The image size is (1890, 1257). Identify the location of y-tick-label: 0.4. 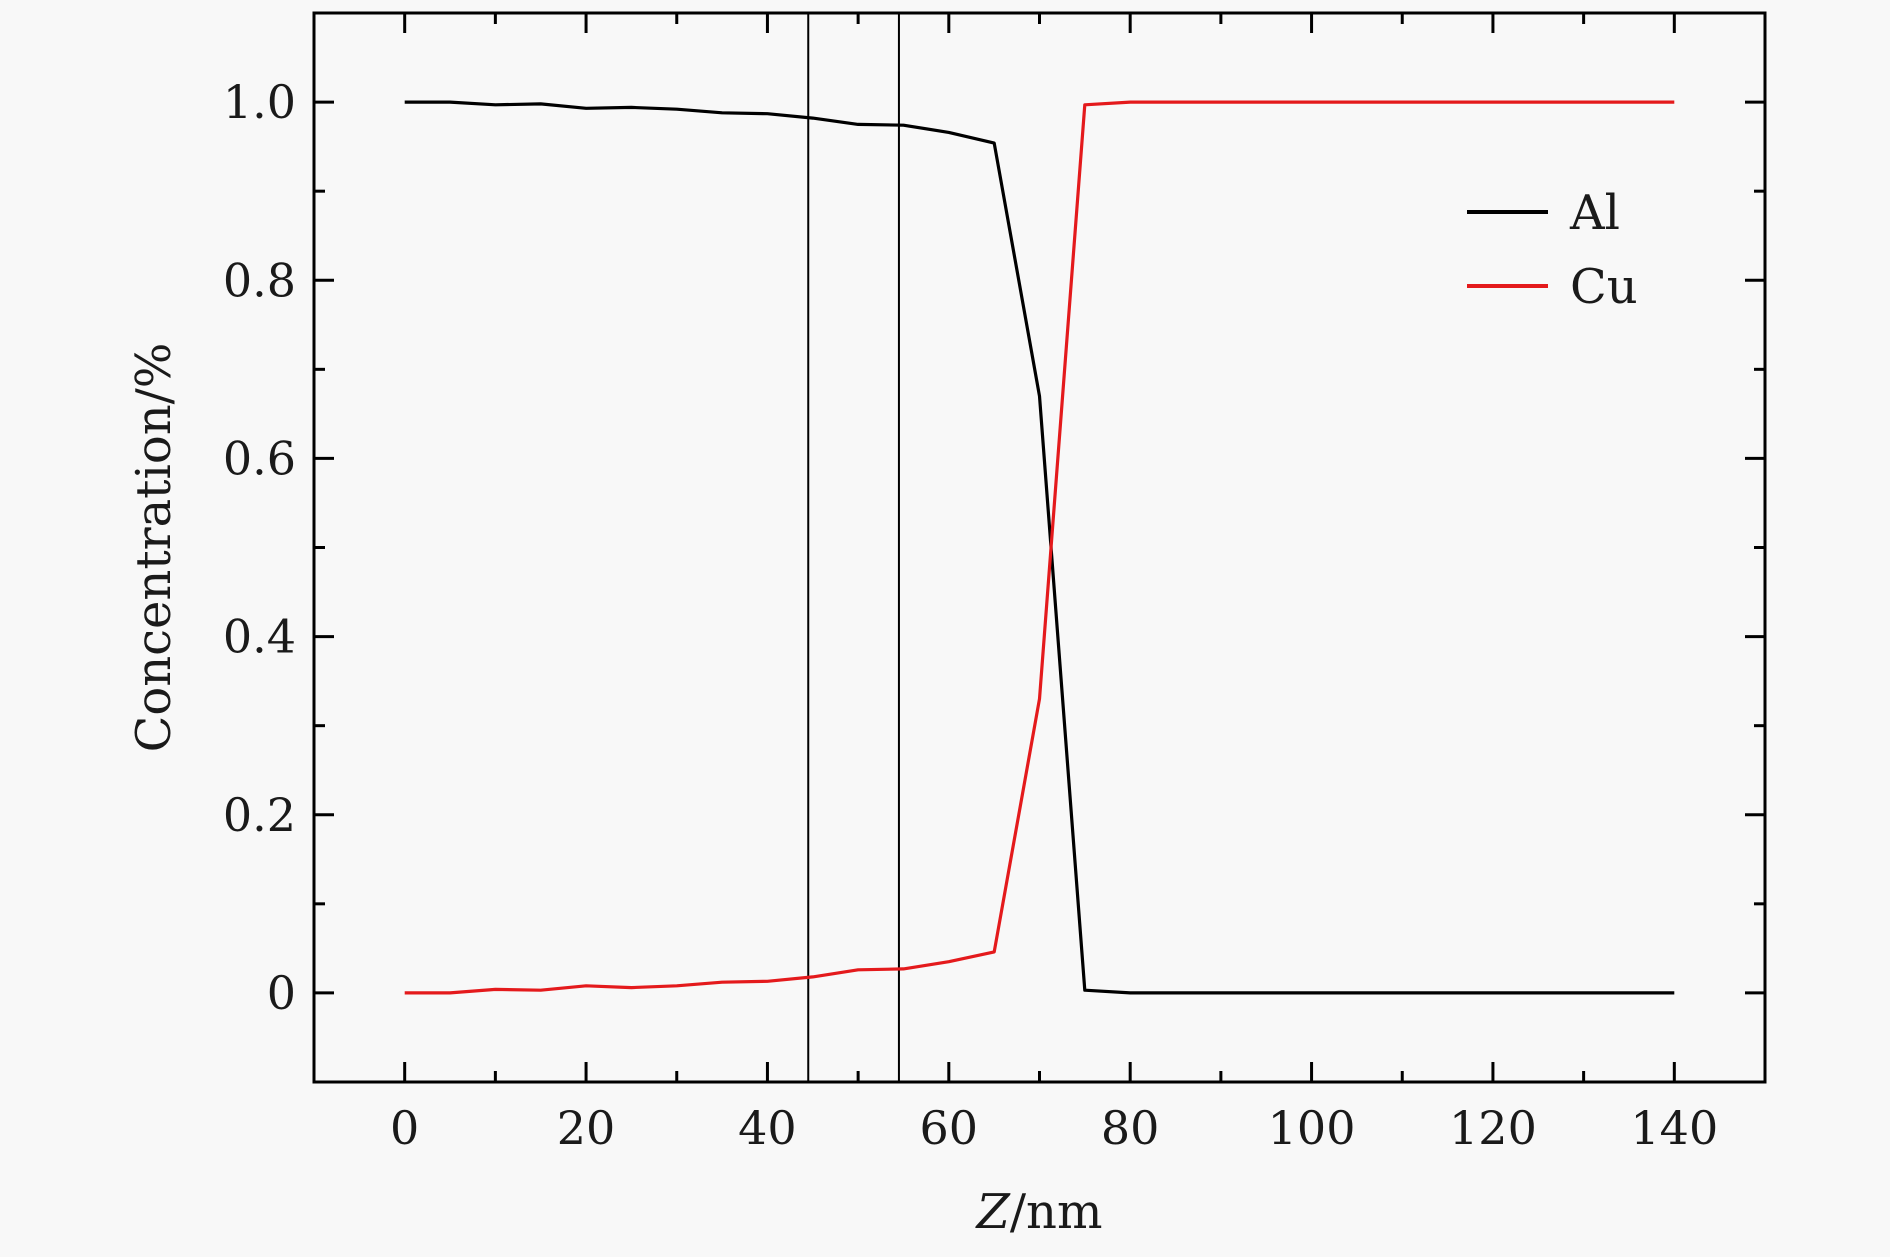
(259, 637).